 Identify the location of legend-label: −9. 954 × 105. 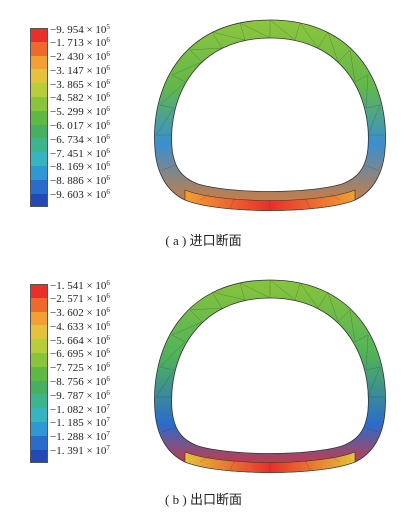
(80, 29).